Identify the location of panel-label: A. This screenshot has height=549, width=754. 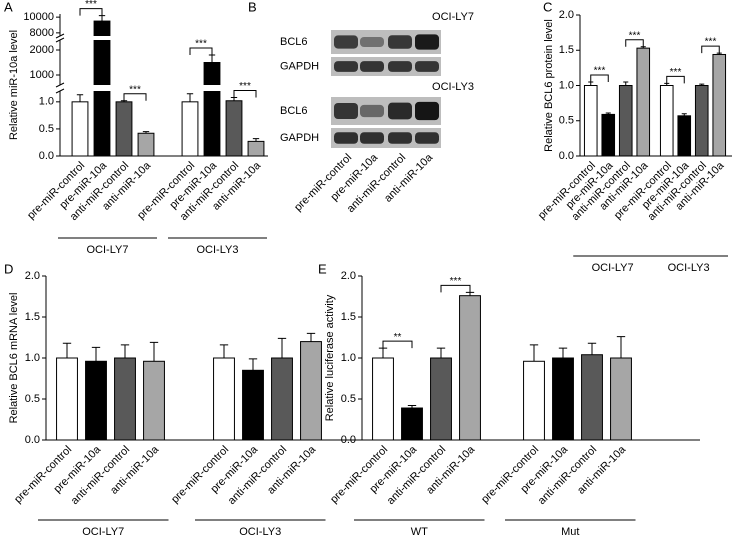
(8, 7).